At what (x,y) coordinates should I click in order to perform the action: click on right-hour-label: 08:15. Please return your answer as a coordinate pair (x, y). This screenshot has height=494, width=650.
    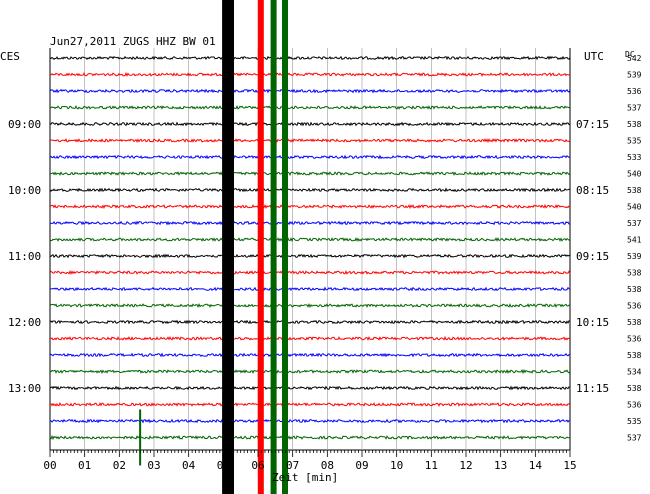
    Looking at the image, I should click on (592, 190).